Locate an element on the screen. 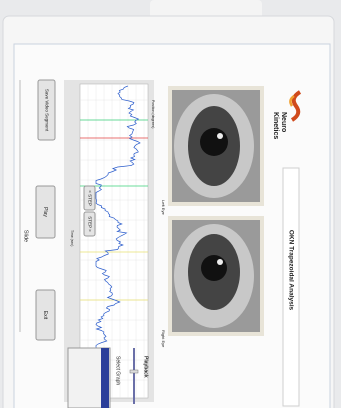 This screenshot has width=341, height=408. step-back-button is located at coordinates (89, 198).